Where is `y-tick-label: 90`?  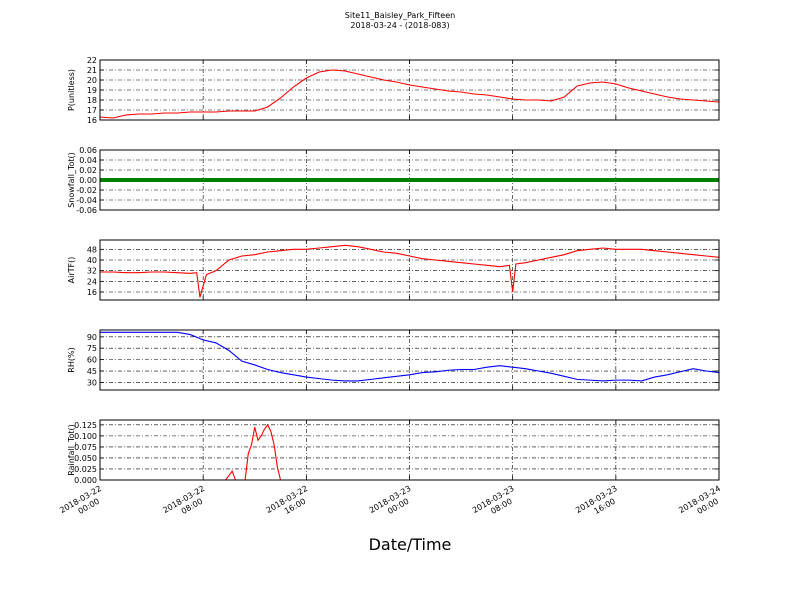
y-tick-label: 90 is located at coordinates (92, 337).